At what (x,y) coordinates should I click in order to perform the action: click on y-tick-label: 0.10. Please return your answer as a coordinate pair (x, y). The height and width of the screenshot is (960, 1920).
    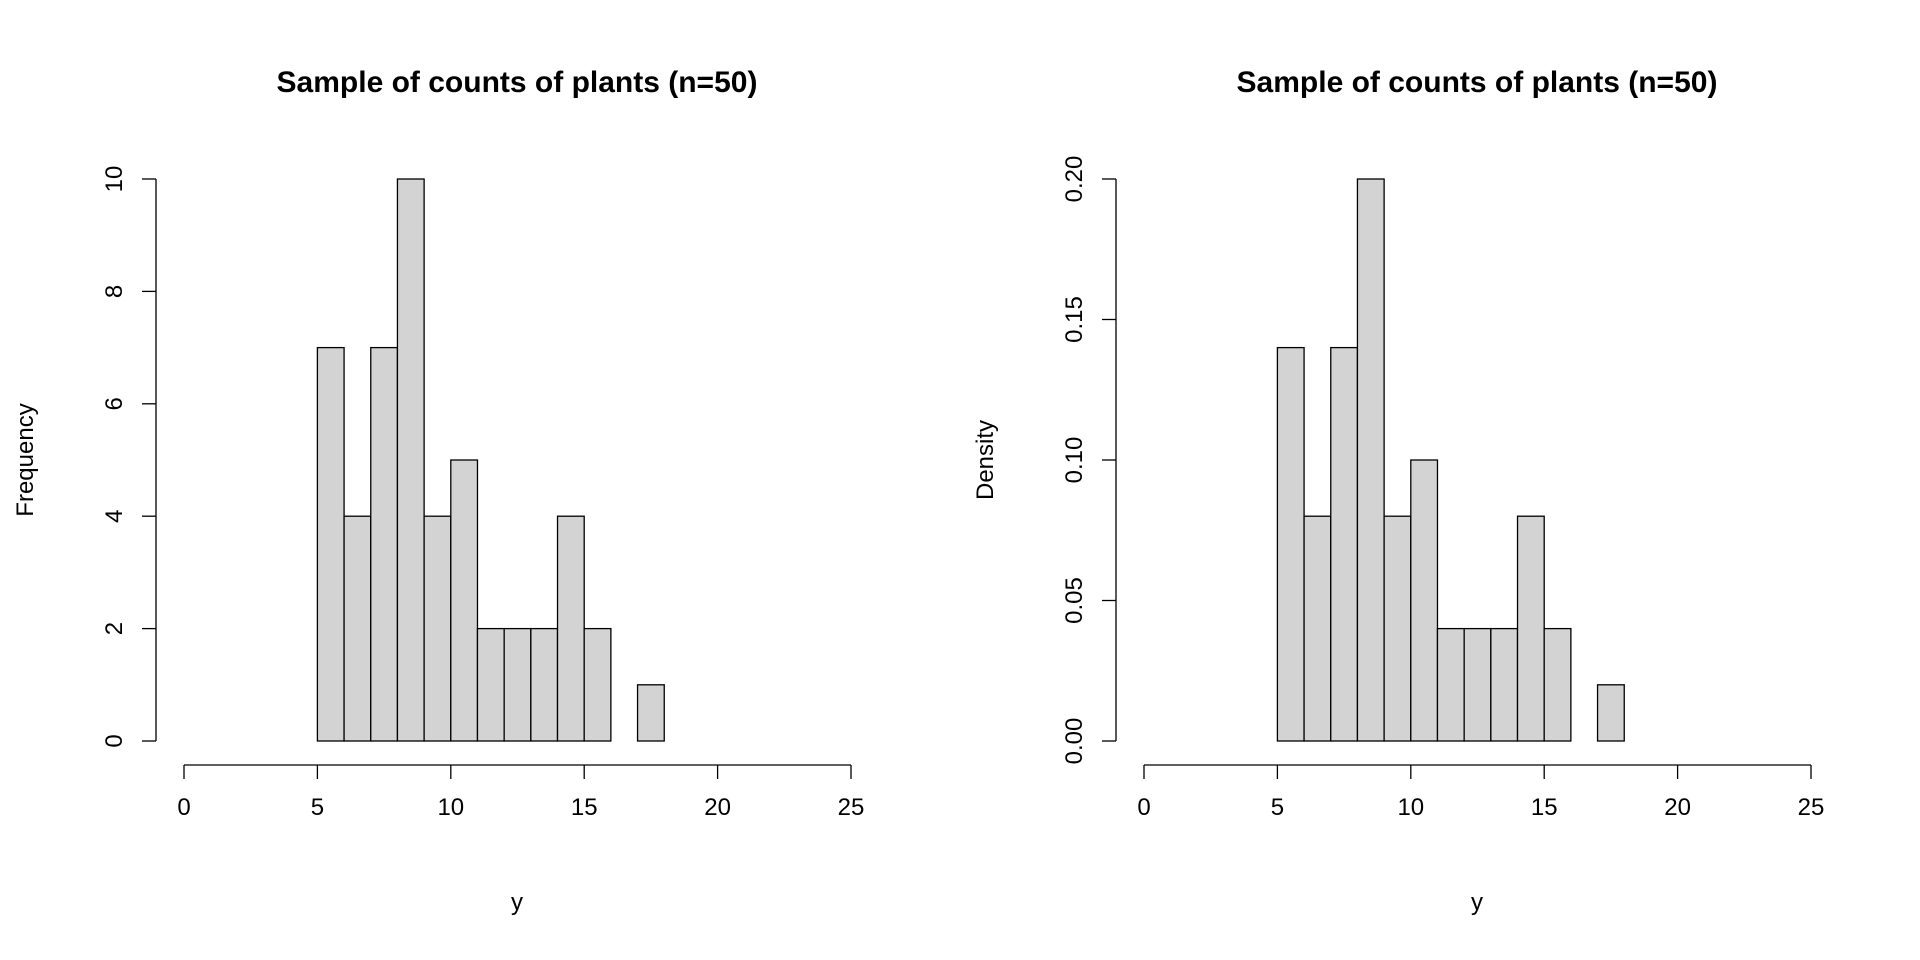
    Looking at the image, I should click on (1074, 460).